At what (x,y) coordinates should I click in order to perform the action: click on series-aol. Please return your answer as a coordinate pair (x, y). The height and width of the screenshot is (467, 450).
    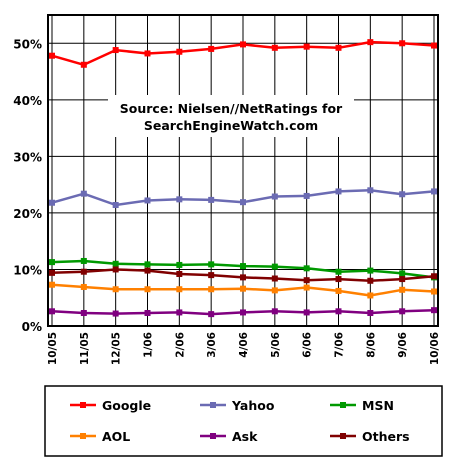
    Looking at the image, I should click on (243, 290).